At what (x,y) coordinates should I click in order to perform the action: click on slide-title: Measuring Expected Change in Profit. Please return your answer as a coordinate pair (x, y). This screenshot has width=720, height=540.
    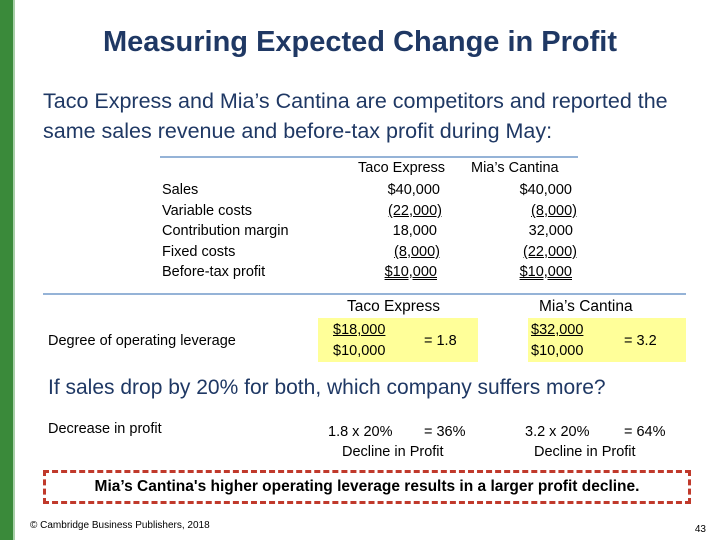
    Looking at the image, I should click on (360, 42).